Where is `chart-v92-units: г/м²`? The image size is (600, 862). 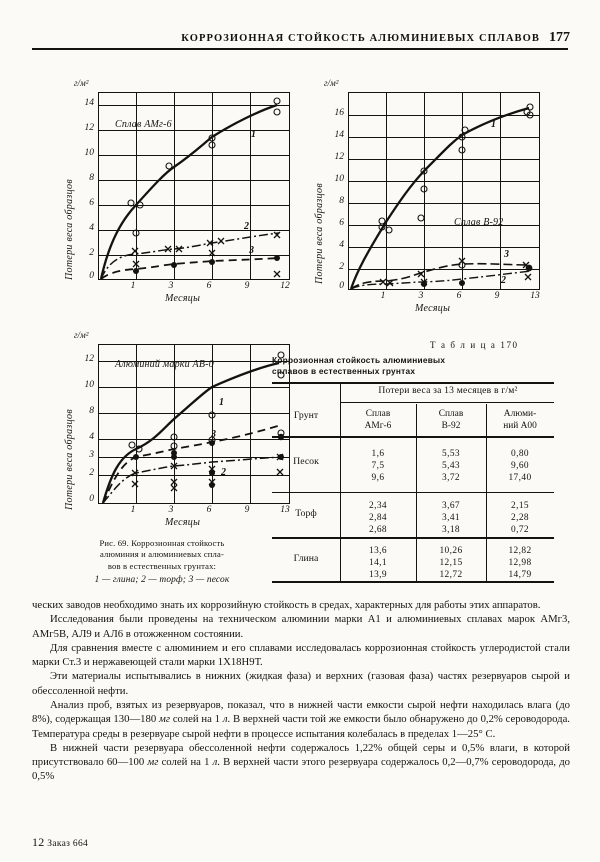 chart-v92-units: г/м² is located at coordinates (331, 83).